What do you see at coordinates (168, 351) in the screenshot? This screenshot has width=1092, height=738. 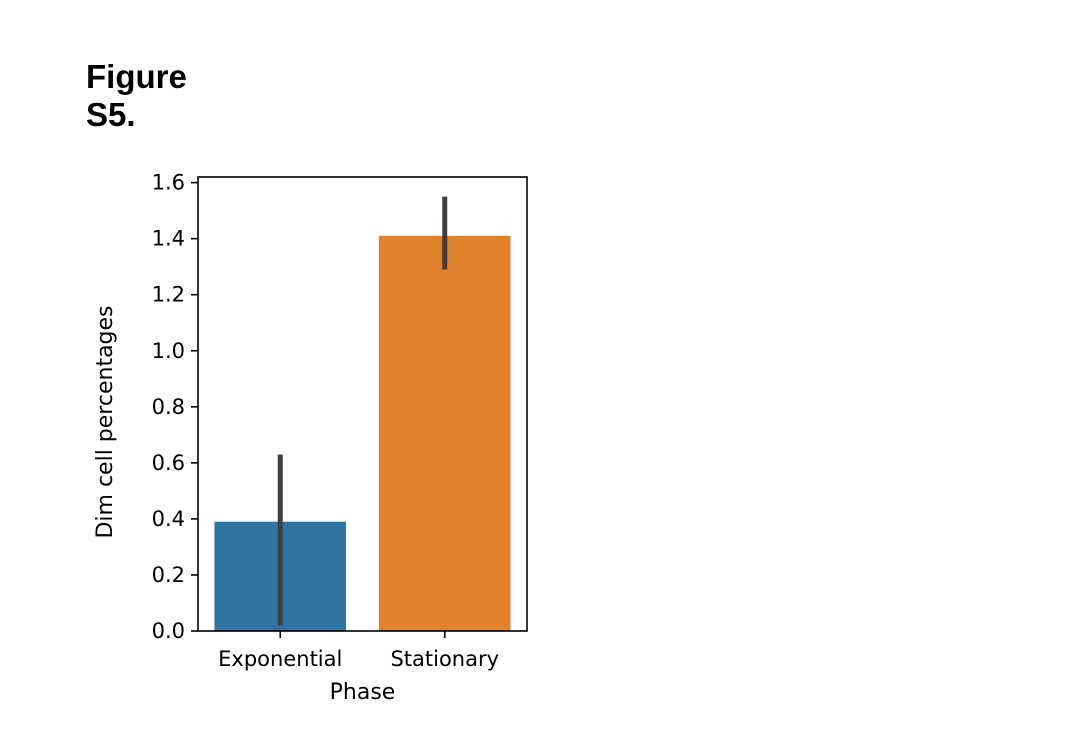 I see `y-tick-label: 1.0` at bounding box center [168, 351].